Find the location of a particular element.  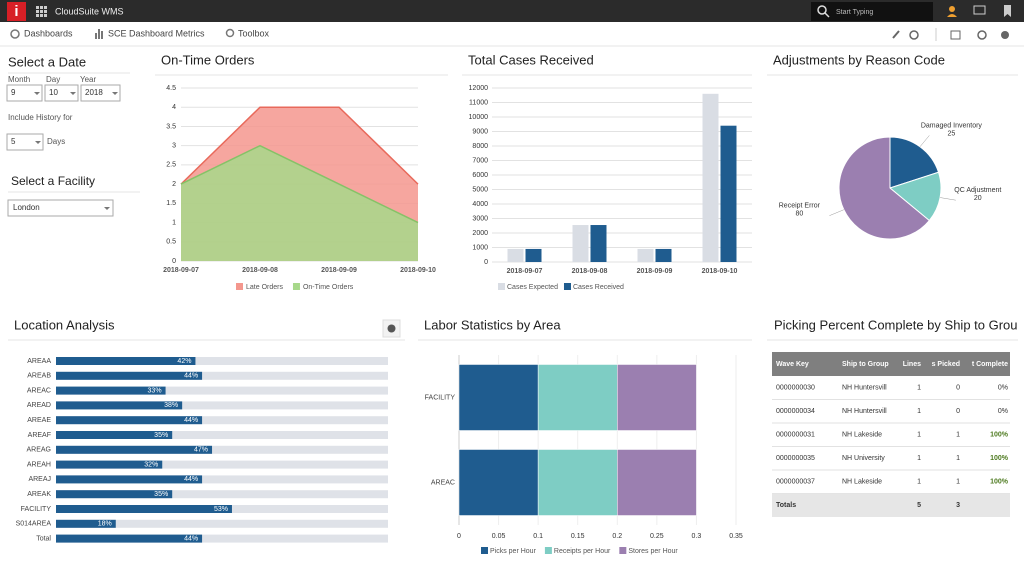

y-tick-label: 2000 is located at coordinates (480, 233).